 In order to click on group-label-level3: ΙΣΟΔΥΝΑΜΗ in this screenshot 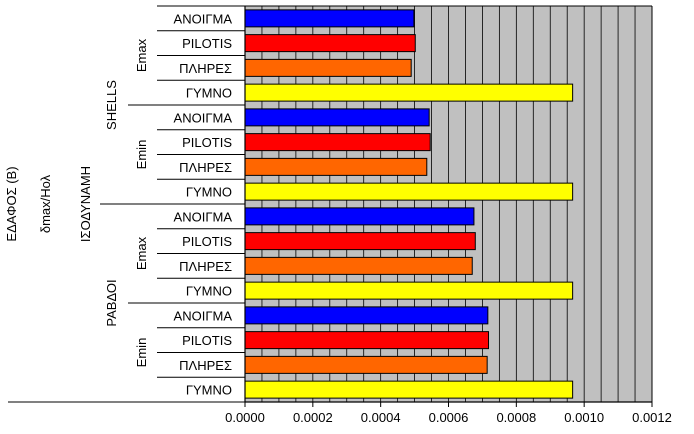, I will do `click(85, 204)`.